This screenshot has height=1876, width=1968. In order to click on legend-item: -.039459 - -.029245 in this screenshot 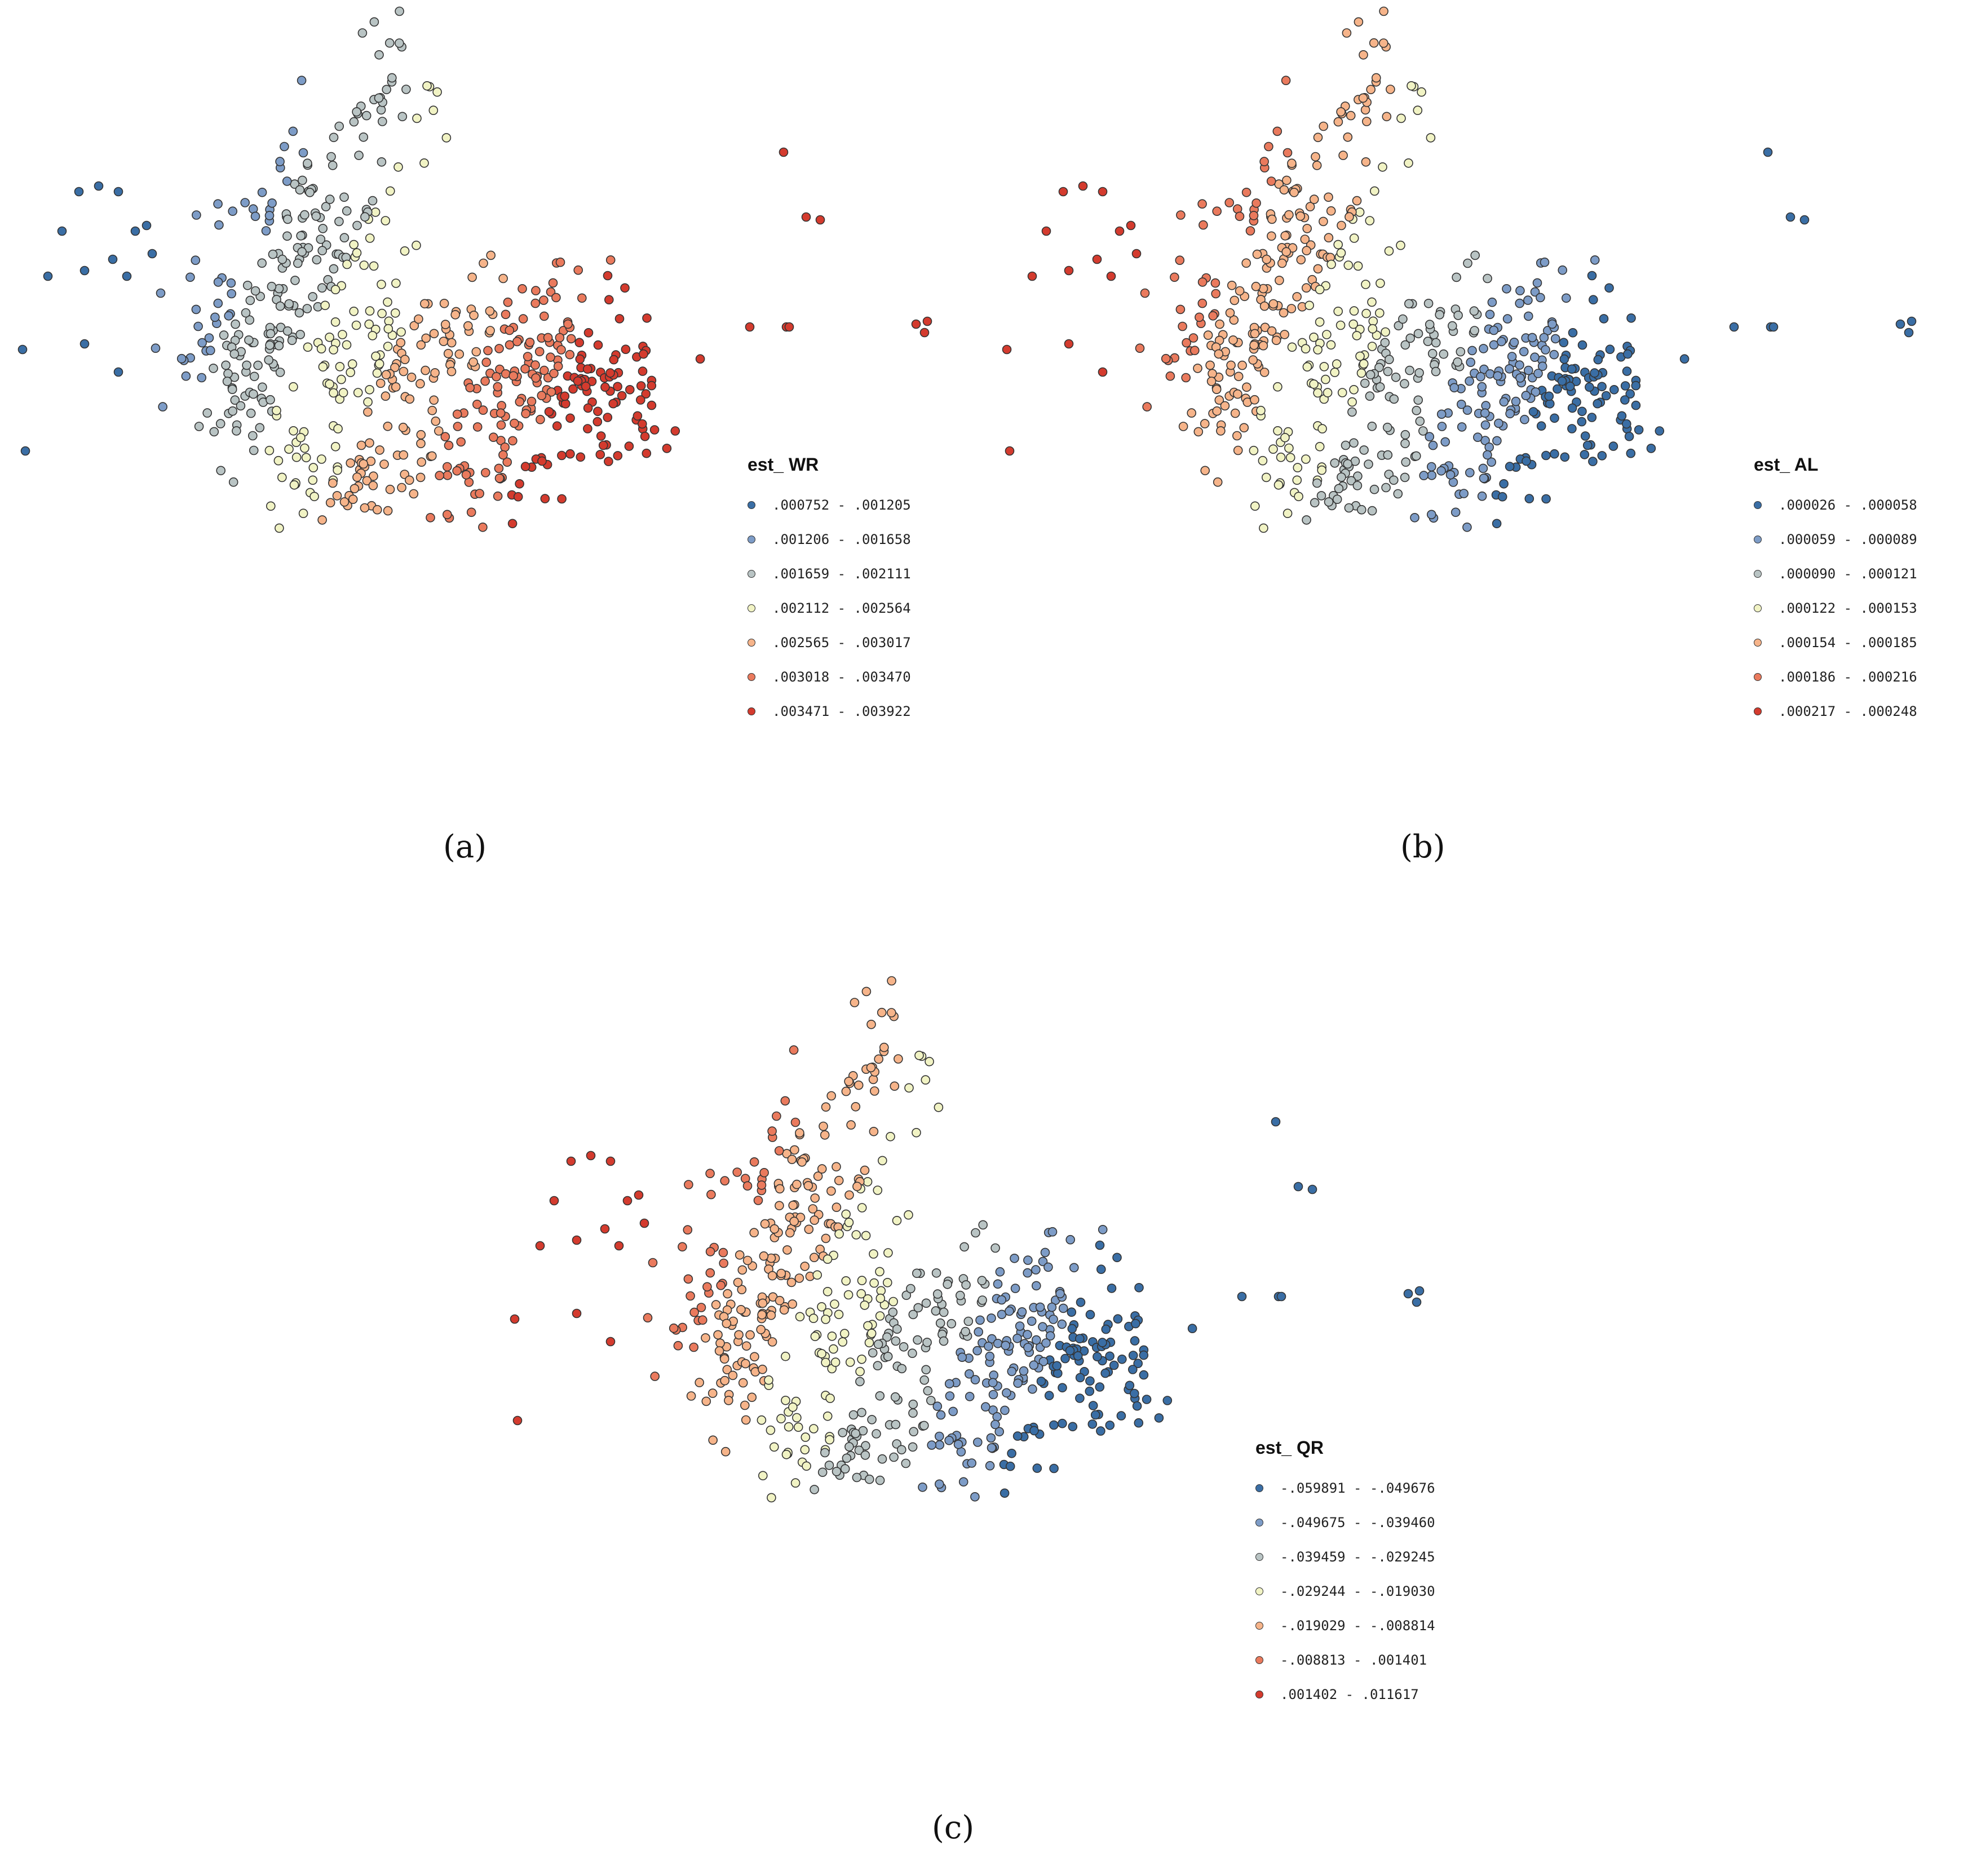, I will do `click(1345, 1557)`.